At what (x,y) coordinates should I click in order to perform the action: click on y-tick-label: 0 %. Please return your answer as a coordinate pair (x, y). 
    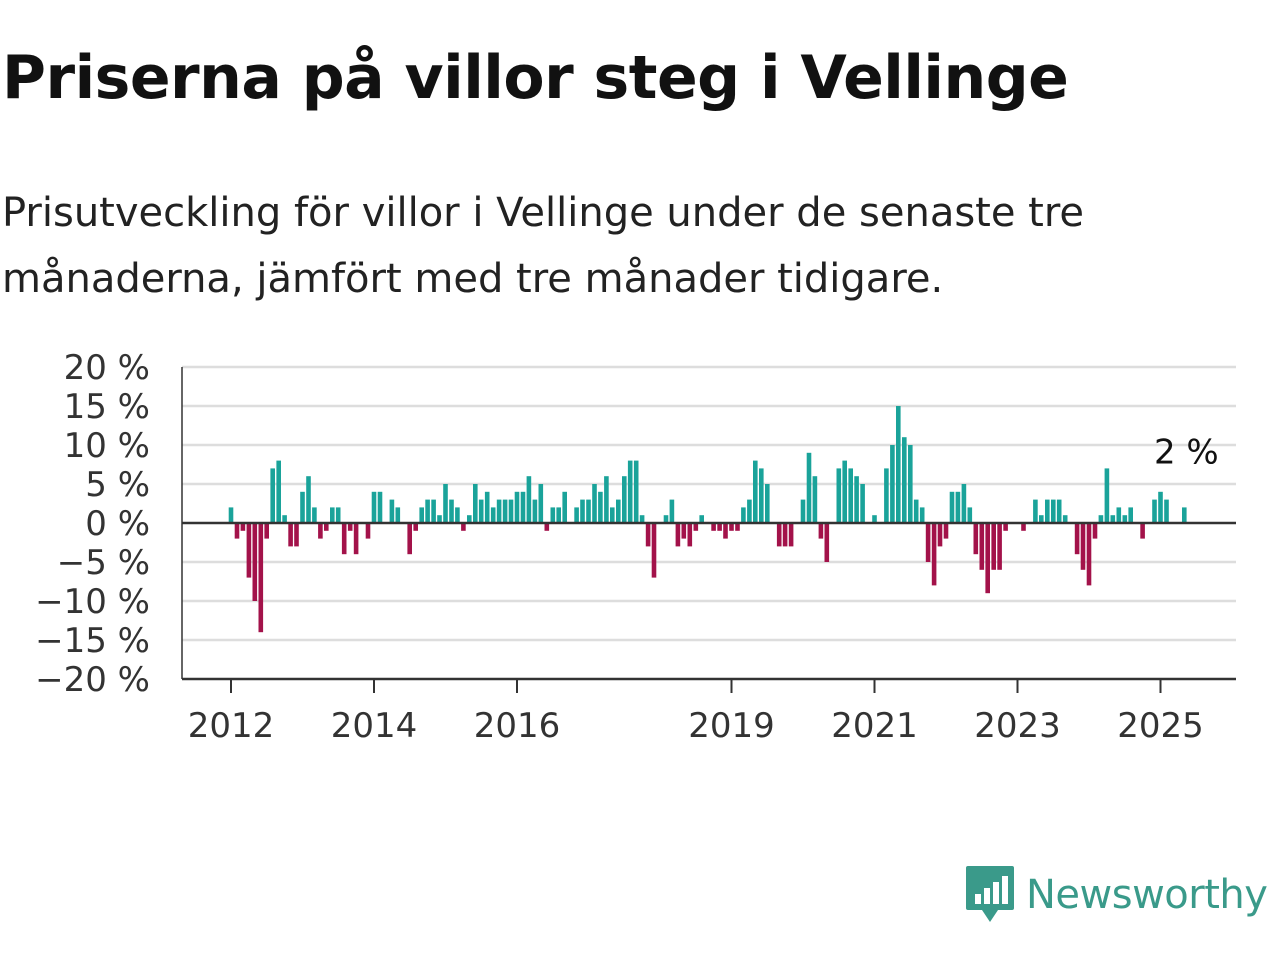
    Looking at the image, I should click on (117, 524).